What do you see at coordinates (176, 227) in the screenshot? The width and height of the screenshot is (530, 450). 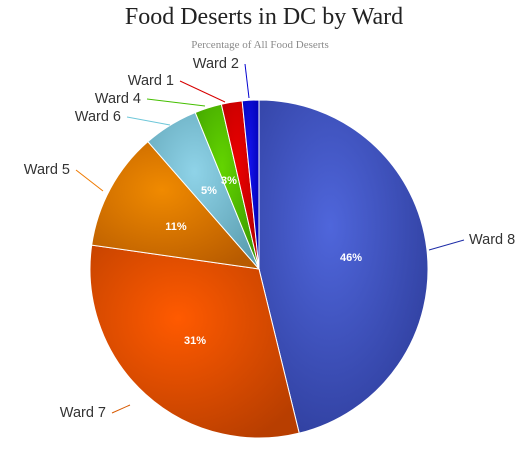 I see `percentage-label-ward-5: 11%` at bounding box center [176, 227].